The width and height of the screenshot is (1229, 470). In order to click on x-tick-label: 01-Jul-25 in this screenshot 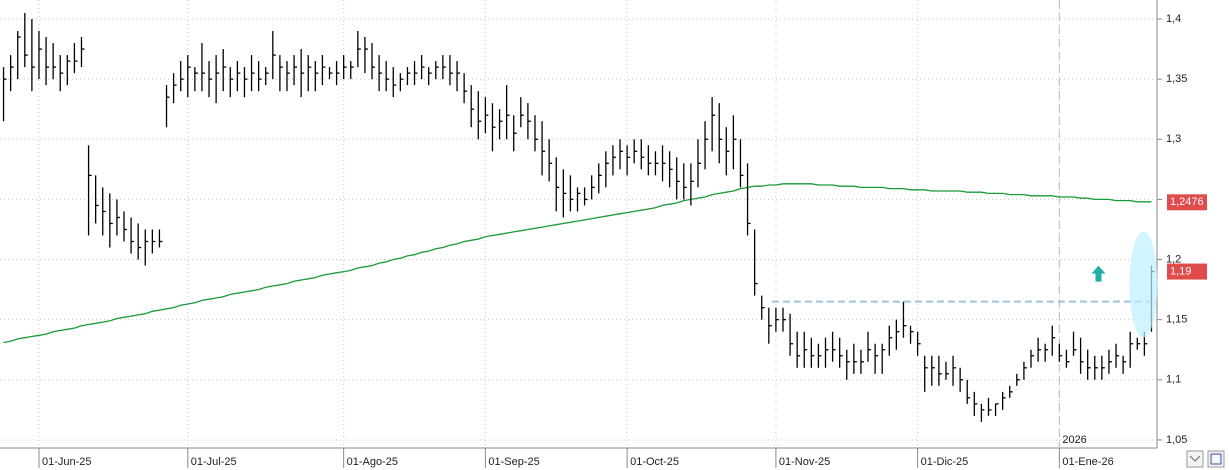, I will do `click(214, 462)`.